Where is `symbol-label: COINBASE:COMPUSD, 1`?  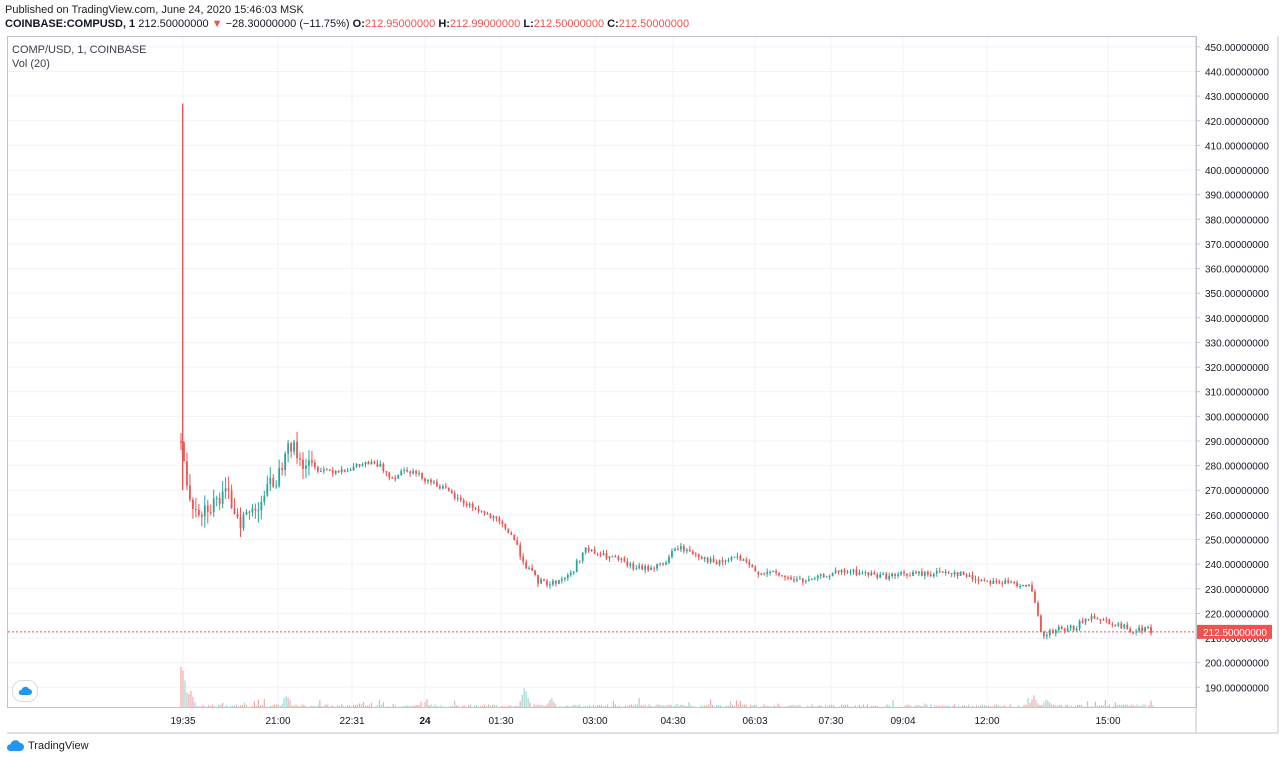 symbol-label: COINBASE:COMPUSD, 1 is located at coordinates (70, 24).